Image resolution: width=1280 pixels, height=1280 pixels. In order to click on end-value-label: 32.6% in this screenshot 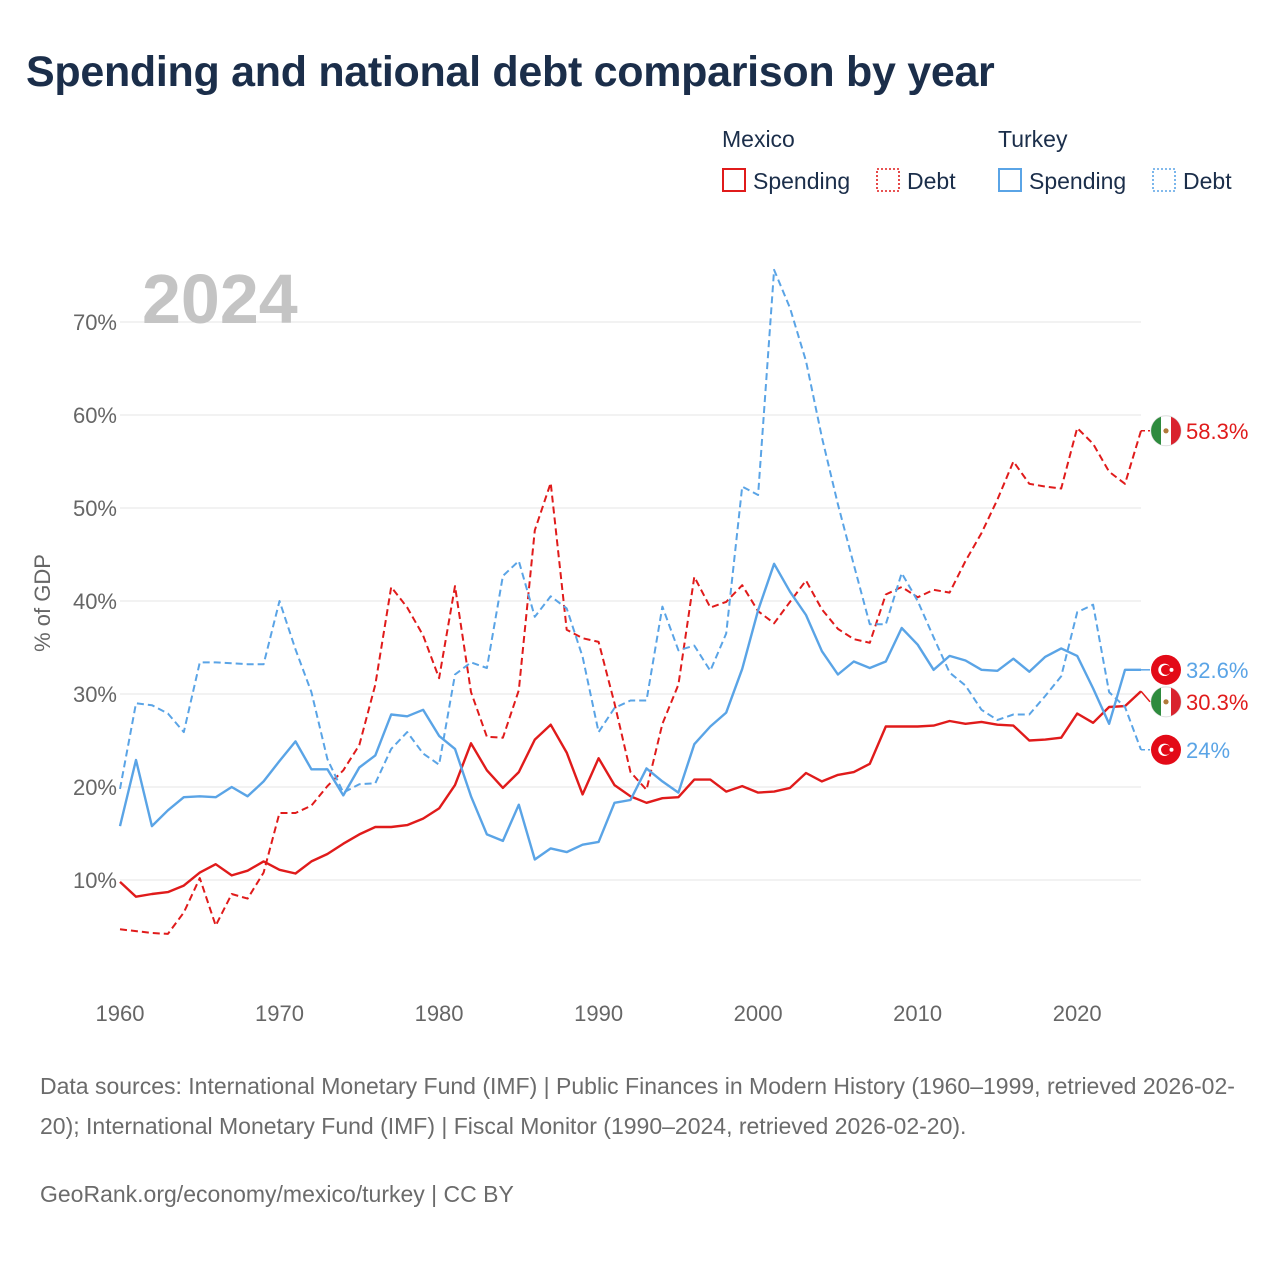, I will do `click(1217, 670)`.